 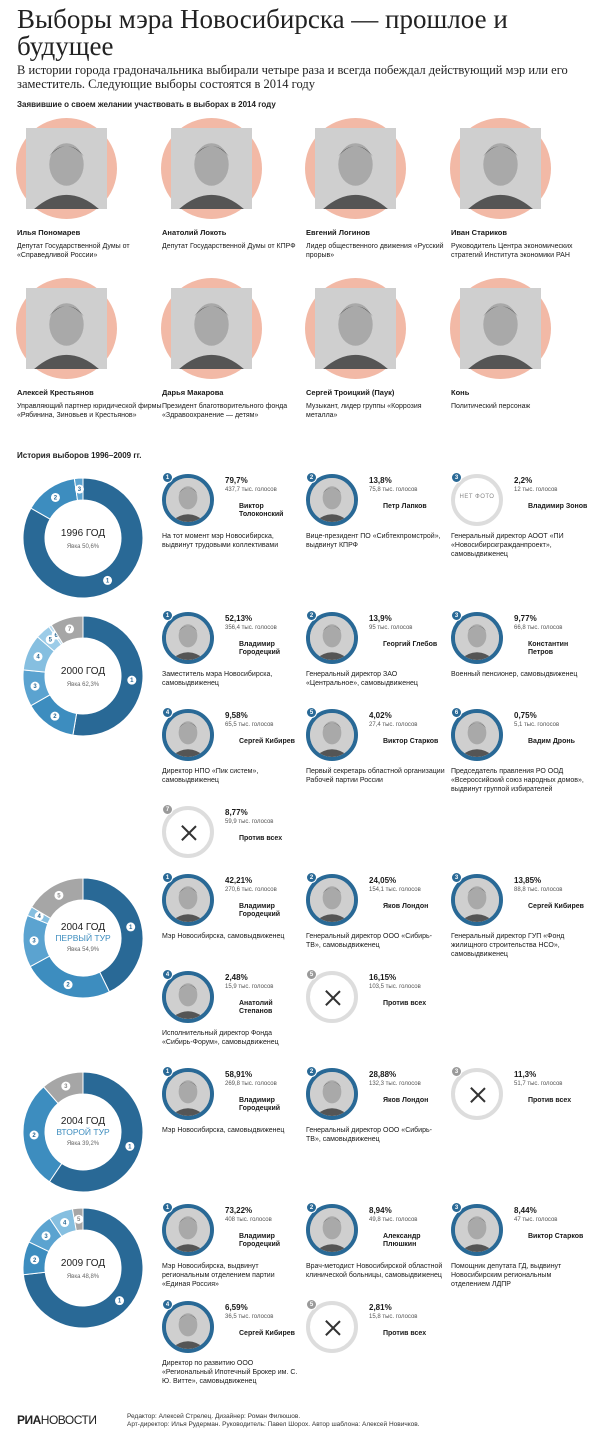 I want to click on result-votes: 36,5 тыс. голосов, so click(x=249, y=1317).